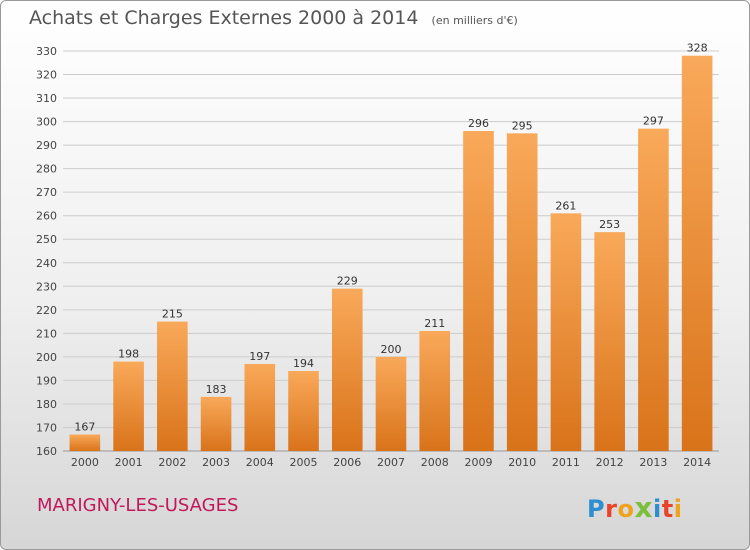 The width and height of the screenshot is (750, 550). I want to click on x-tick-label-2011: 2011, so click(566, 462).